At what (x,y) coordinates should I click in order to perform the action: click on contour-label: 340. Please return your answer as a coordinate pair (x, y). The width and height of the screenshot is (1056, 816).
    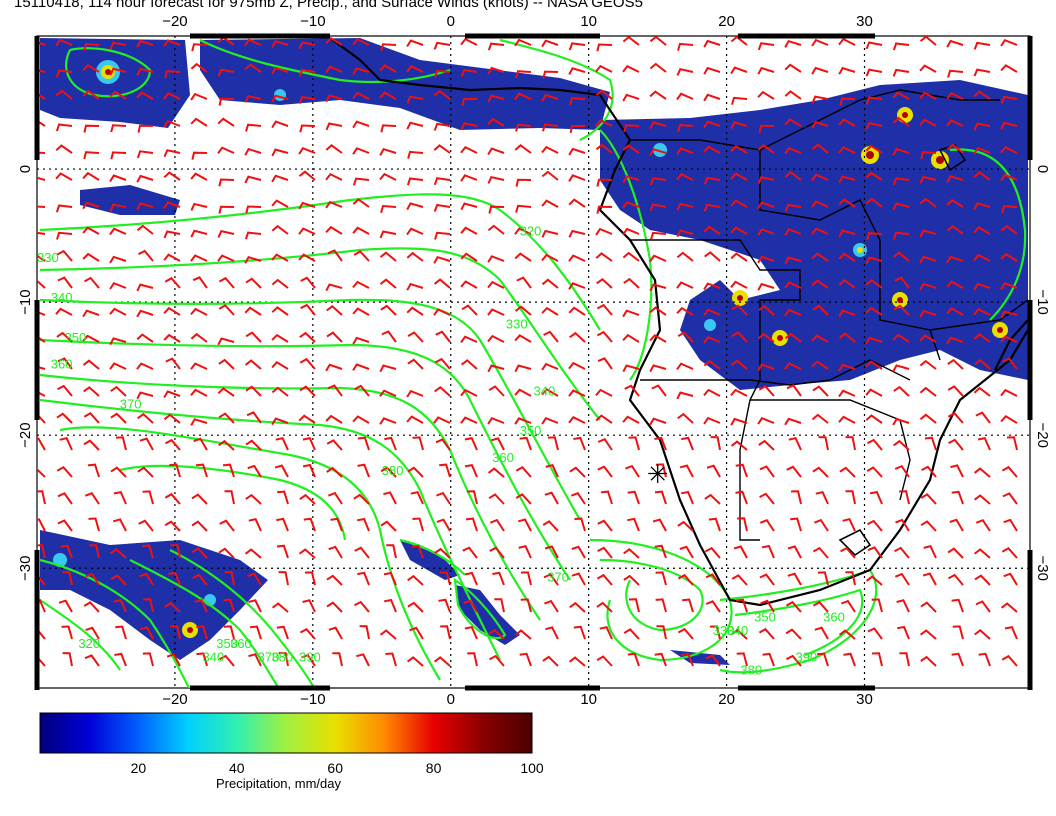
    Looking at the image, I should click on (545, 390).